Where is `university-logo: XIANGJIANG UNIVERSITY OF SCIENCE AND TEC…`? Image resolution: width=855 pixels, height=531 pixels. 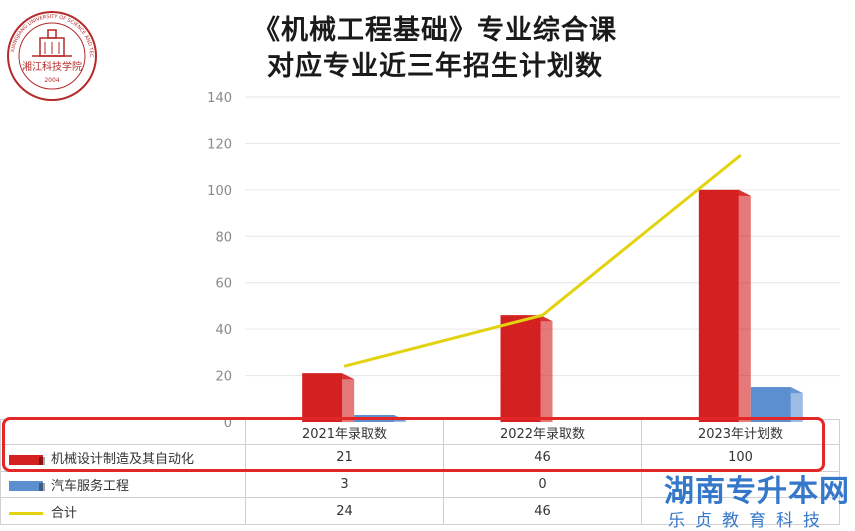 university-logo: XIANGJIANG UNIVERSITY OF SCIENCE AND TEC… is located at coordinates (50, 54).